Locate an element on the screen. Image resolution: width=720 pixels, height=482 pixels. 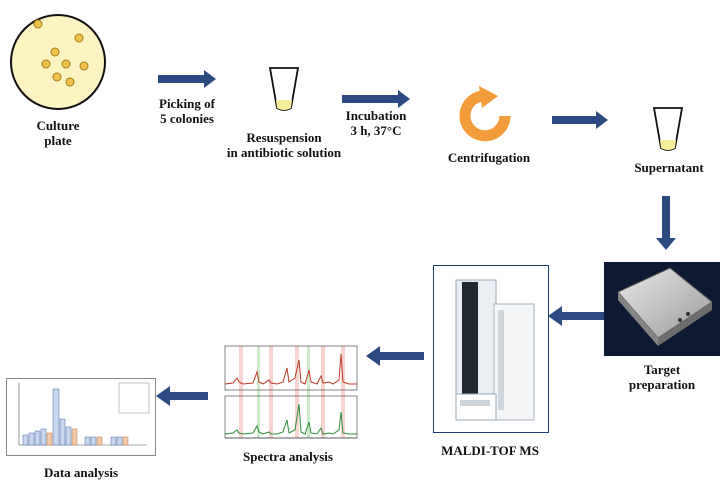
label-picking: Picking of 5 colonies is located at coordinates (187, 111).